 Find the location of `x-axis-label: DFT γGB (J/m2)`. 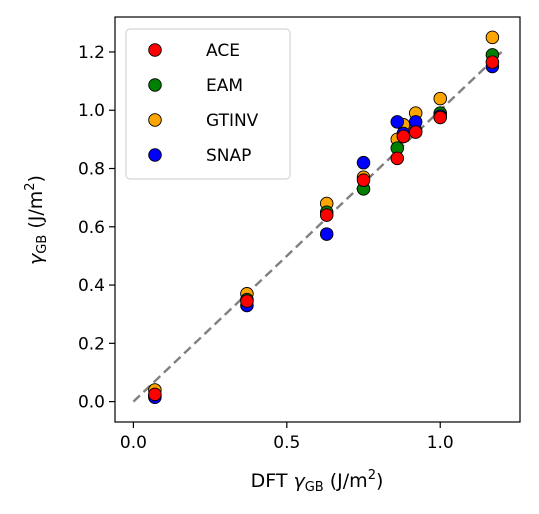

x-axis-label: DFT γGB (J/m2) is located at coordinates (317, 481).